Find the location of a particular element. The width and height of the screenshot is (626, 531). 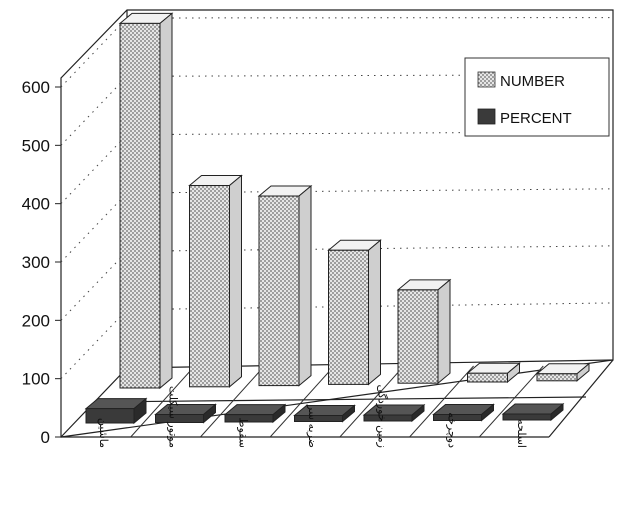

y-tick-label: 600 is located at coordinates (36, 87).